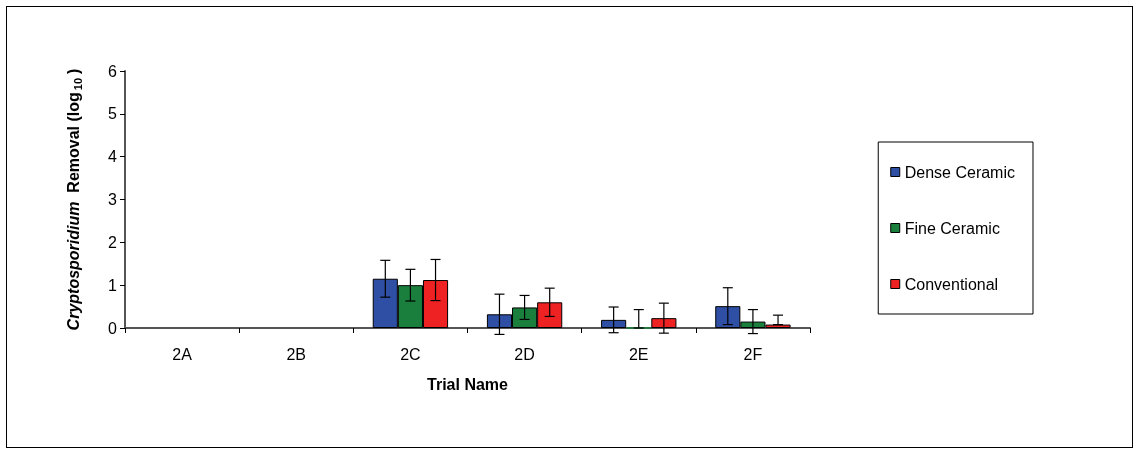  Describe the element at coordinates (113, 157) in the screenshot. I see `y-tick-label: 4` at that location.